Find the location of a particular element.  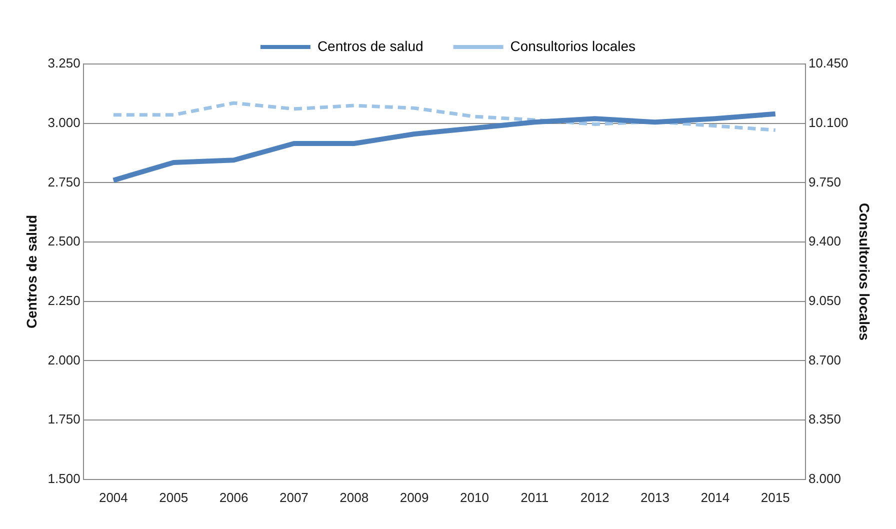

y2-tick-label: 8.700 is located at coordinates (824, 360).